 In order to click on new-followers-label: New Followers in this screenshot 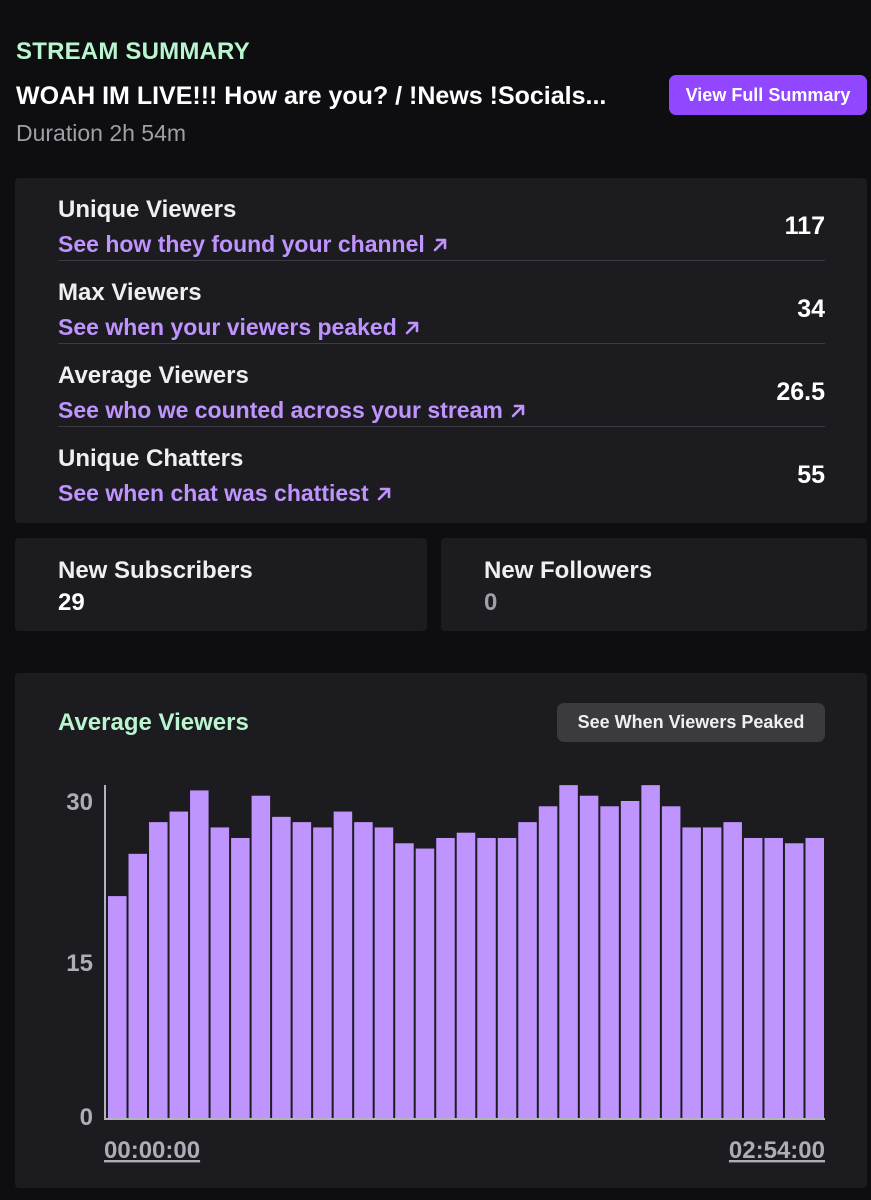, I will do `click(568, 570)`.